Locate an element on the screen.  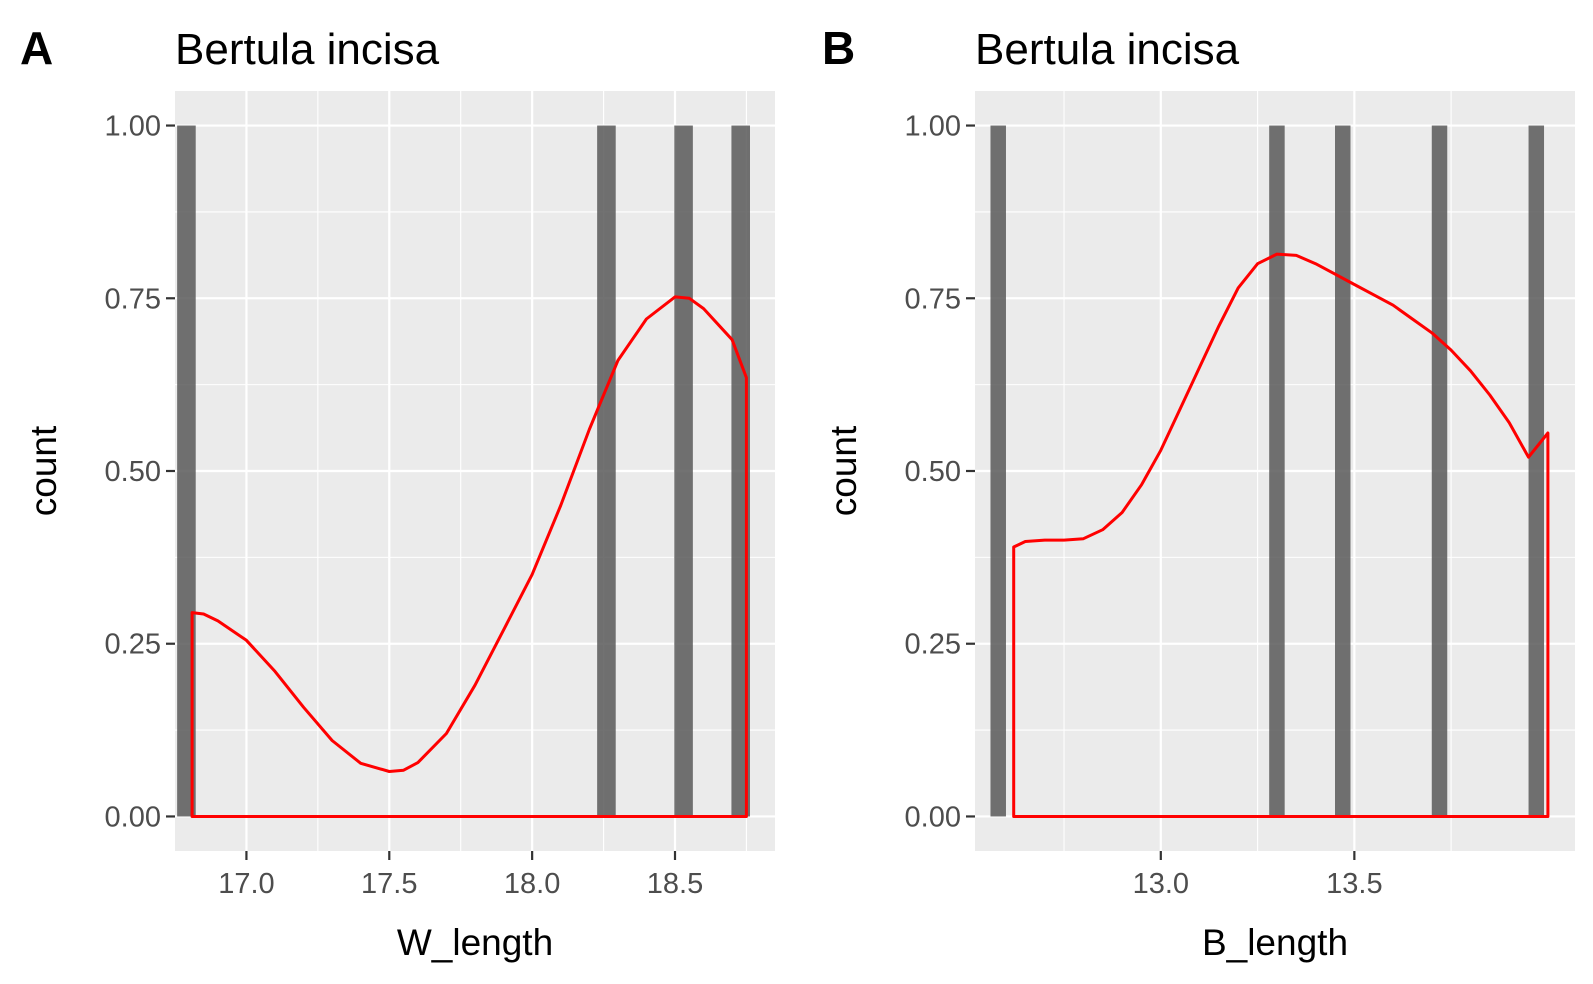
x-axis: 13.0 13.5 is located at coordinates (1258, 875).